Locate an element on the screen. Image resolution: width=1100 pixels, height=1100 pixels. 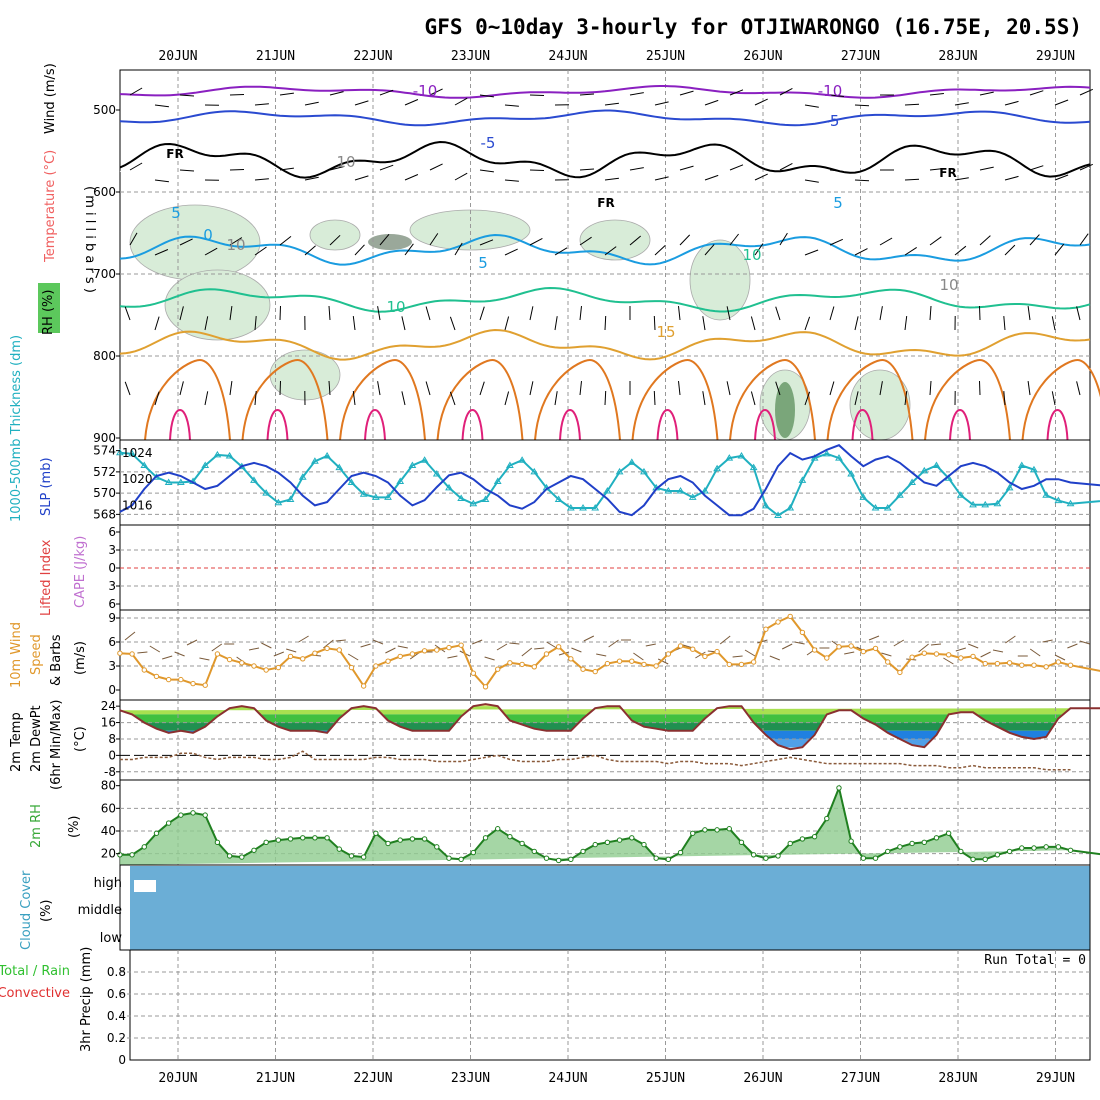
day-label-top: 21JUN is located at coordinates (275, 56).